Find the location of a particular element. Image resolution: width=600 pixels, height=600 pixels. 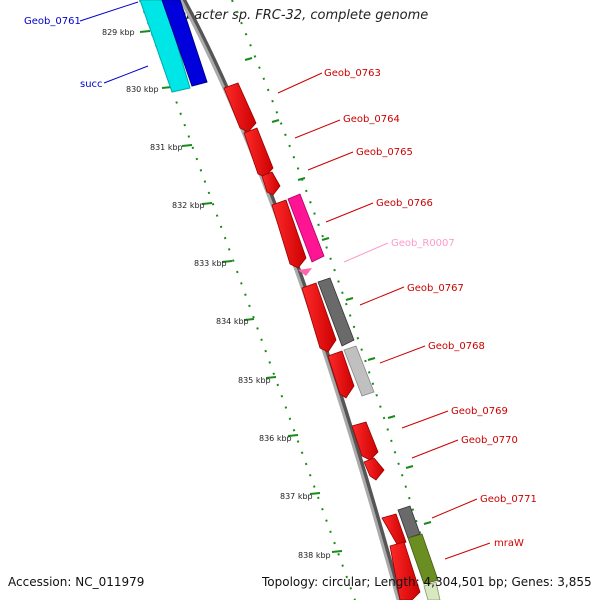

gene-geob-0767-outer-feature is located at coordinates (336, 312).